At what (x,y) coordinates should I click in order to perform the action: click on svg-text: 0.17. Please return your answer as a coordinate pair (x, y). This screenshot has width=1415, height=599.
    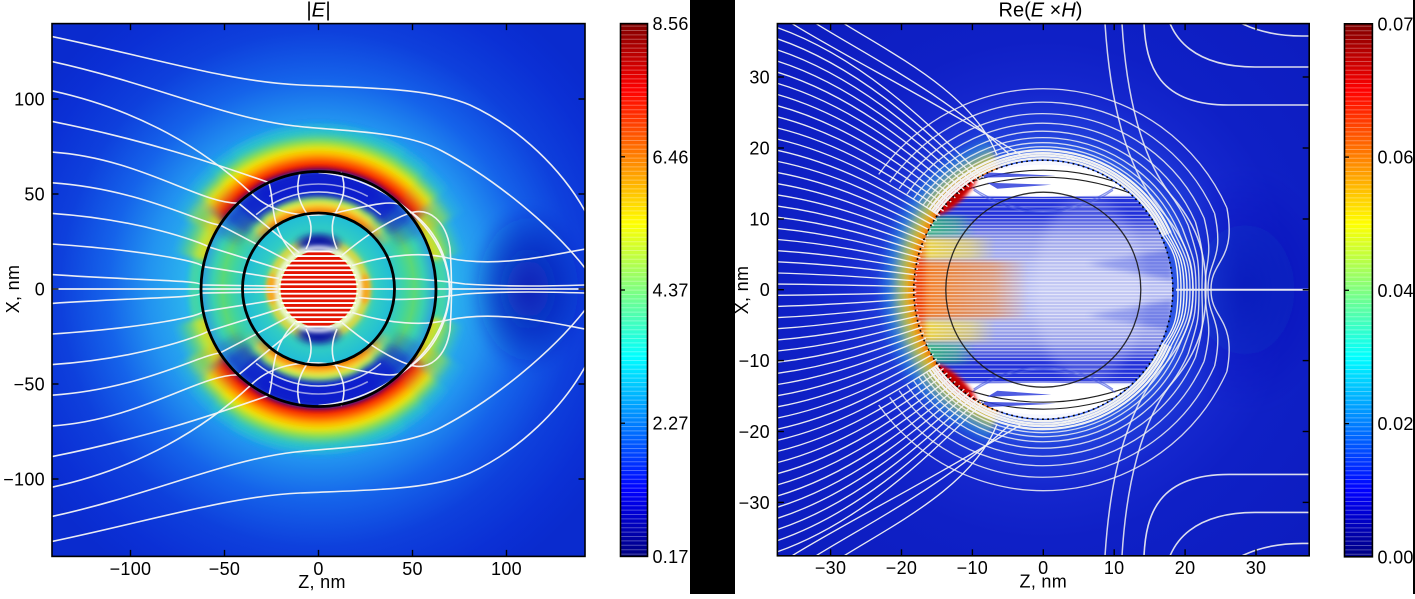
    Looking at the image, I should click on (671, 557).